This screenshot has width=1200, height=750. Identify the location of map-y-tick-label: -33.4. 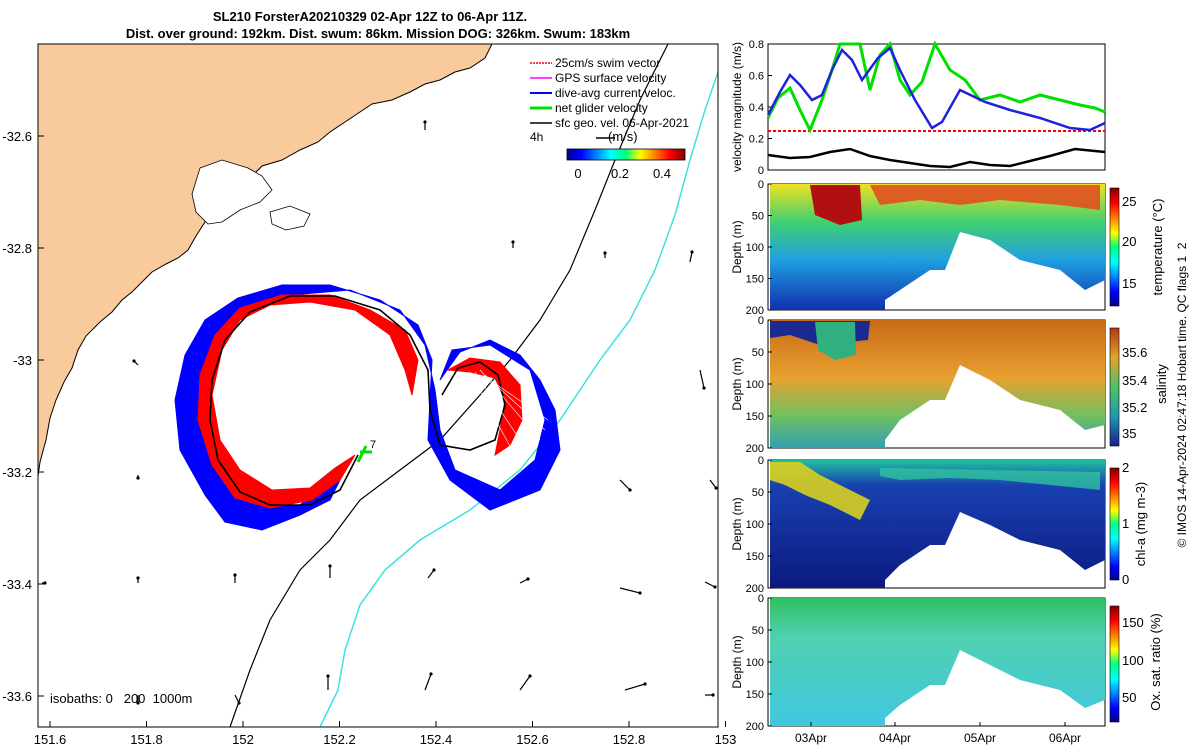
(17, 584).